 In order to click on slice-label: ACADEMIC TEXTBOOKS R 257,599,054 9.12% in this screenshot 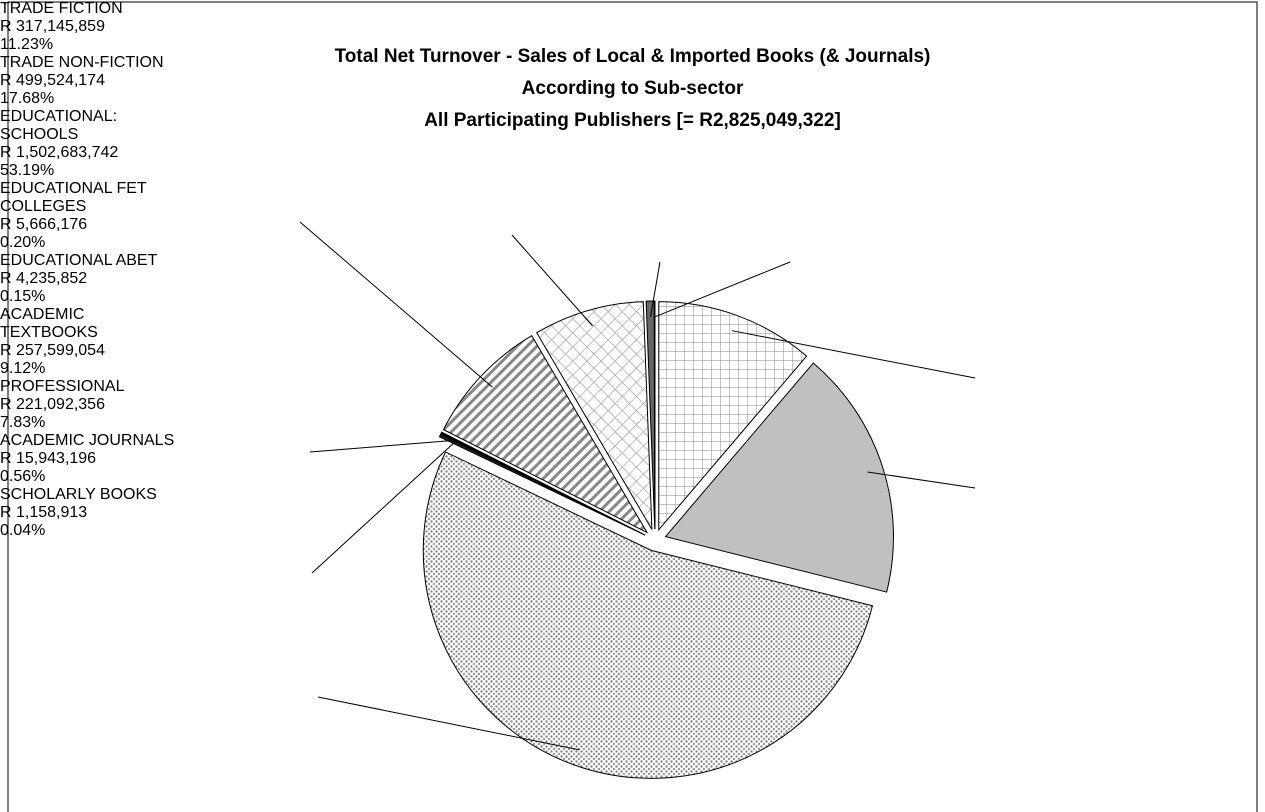, I will do `click(70, 342)`.